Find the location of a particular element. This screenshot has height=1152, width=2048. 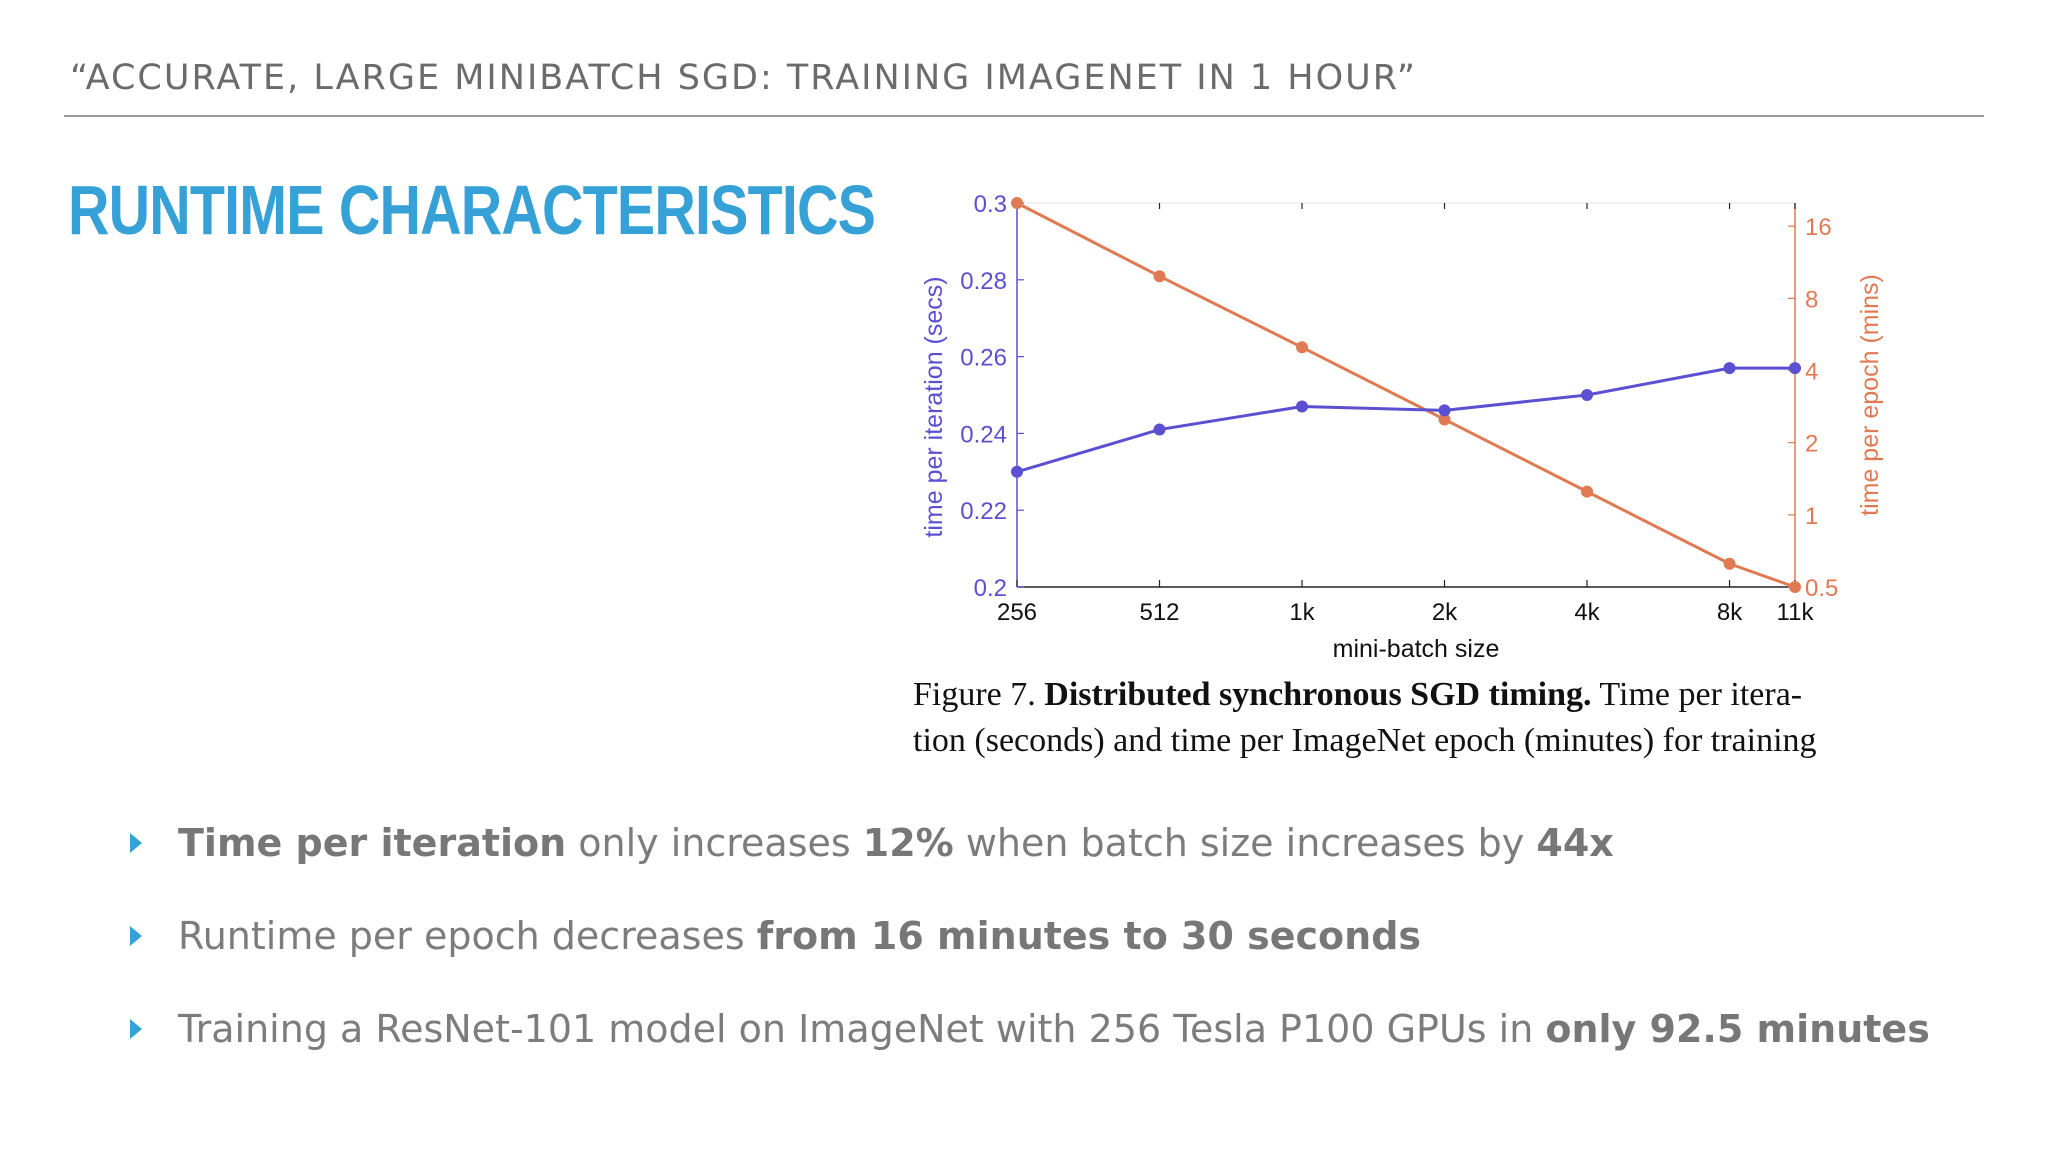

y-right-tick-label: 4 is located at coordinates (1811, 372).